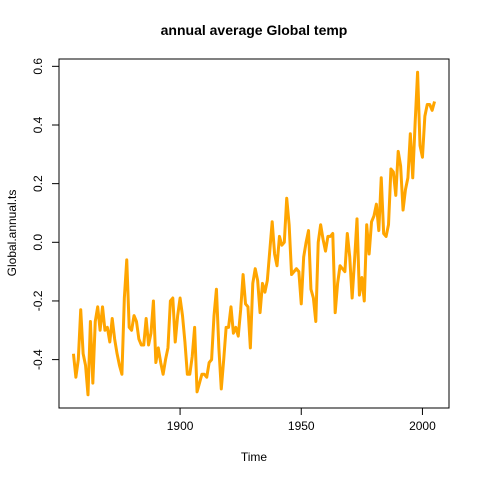 This screenshot has height=485, width=480. I want to click on y-tick-label: 0.4, so click(38, 124).